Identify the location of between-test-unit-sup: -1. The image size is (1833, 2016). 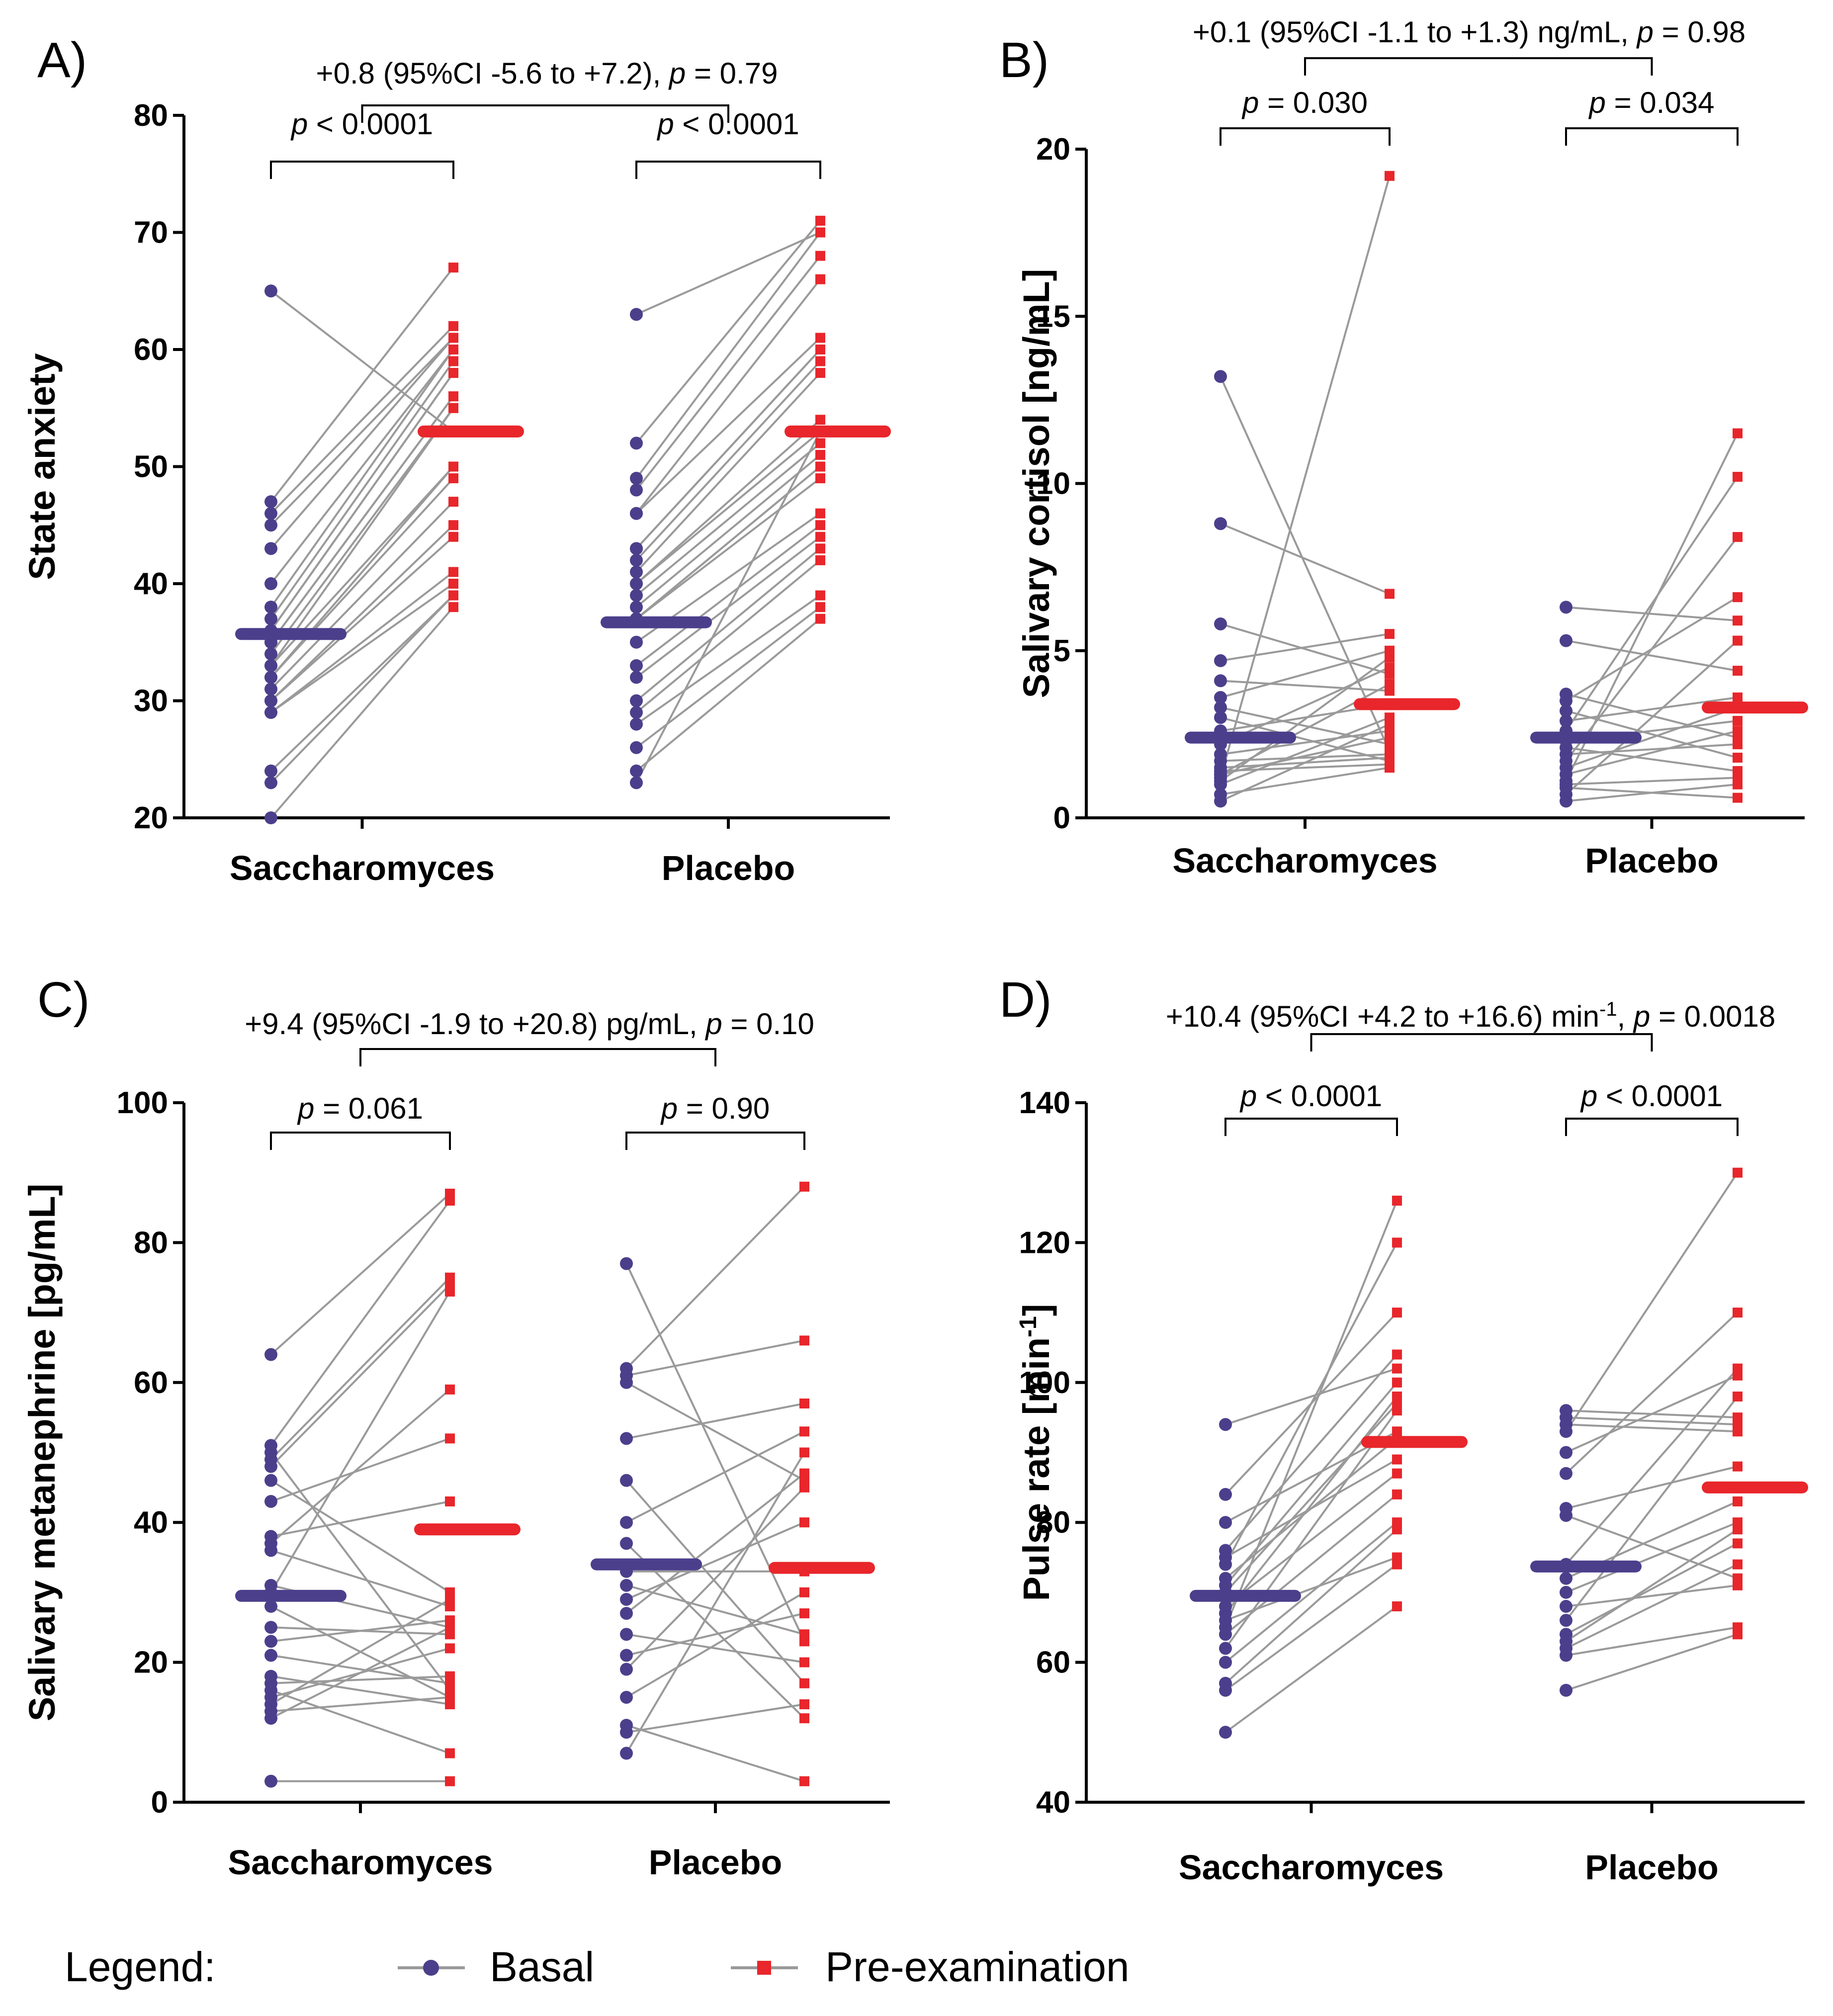
(1608, 1009).